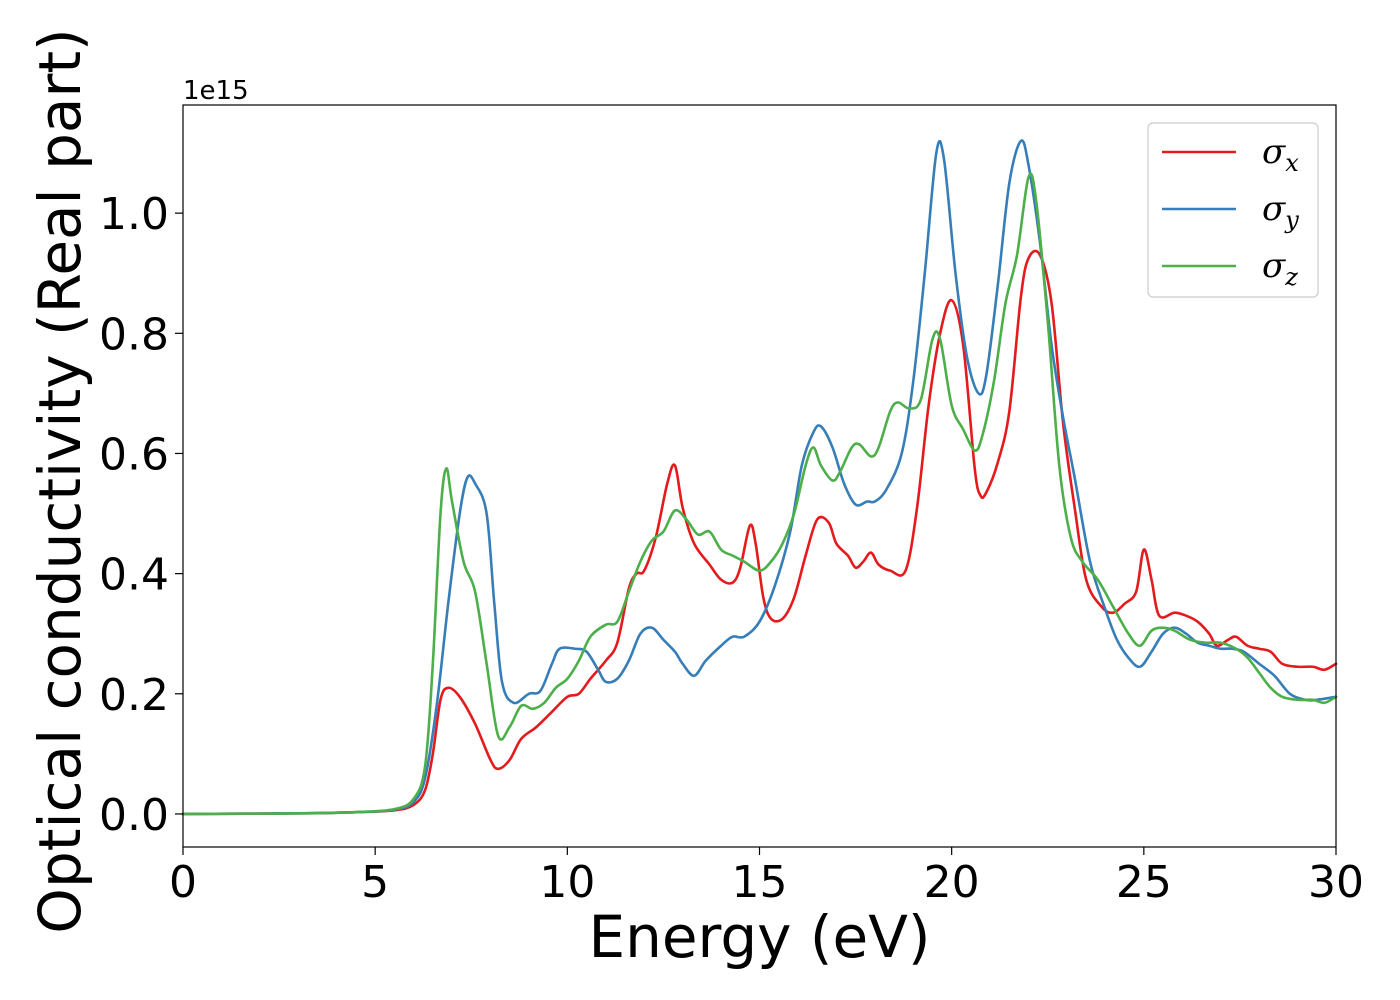 The width and height of the screenshot is (1400, 1000). Describe the element at coordinates (1233, 210) in the screenshot. I see `legend: σx σy σz` at that location.